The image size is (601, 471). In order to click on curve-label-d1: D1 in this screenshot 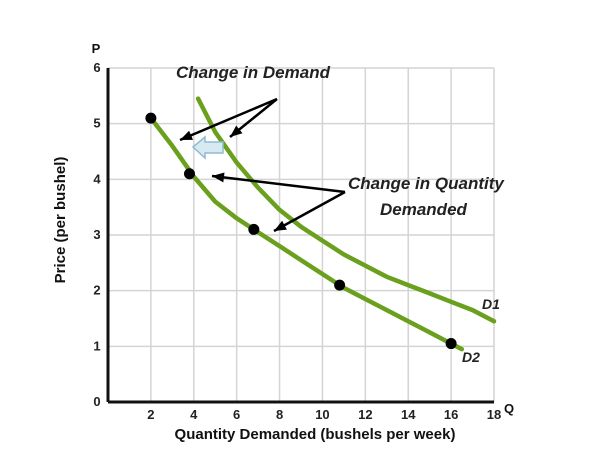, I will do `click(491, 304)`.